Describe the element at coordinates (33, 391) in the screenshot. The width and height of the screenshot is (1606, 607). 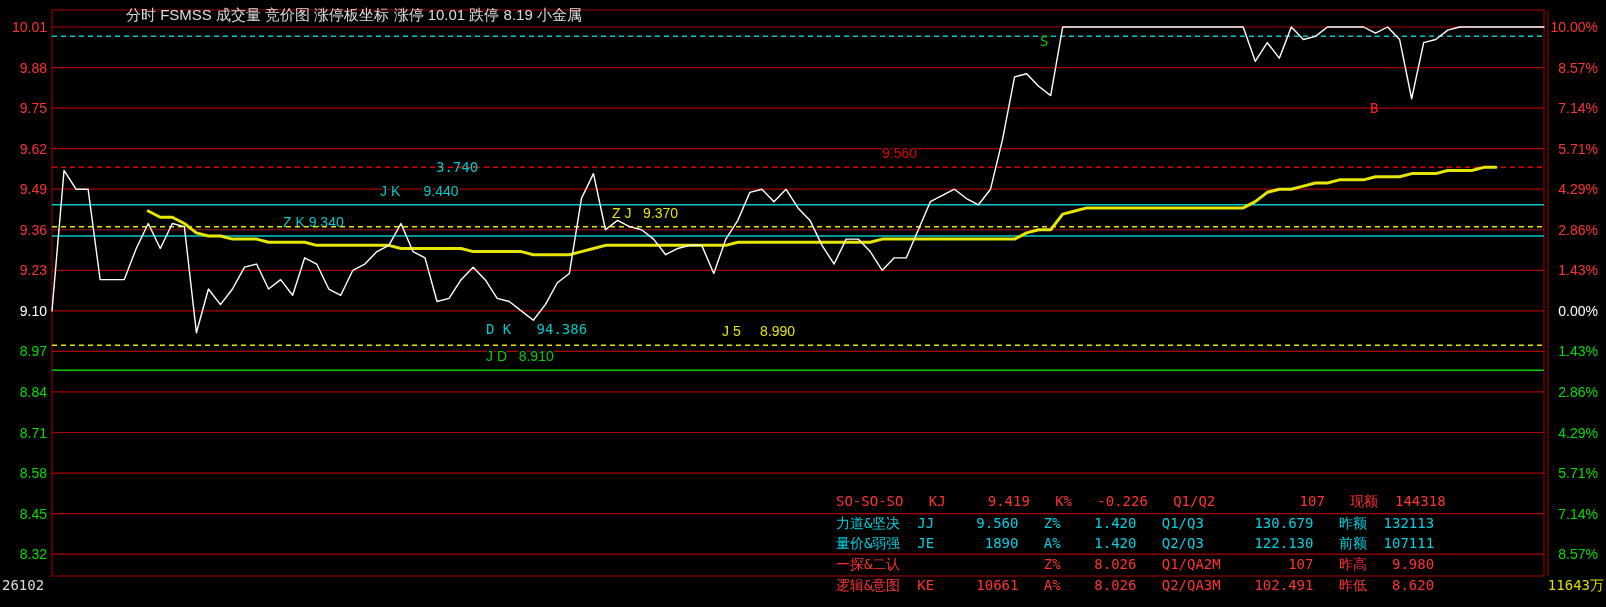
I see `y-tick-label: 8.84` at that location.